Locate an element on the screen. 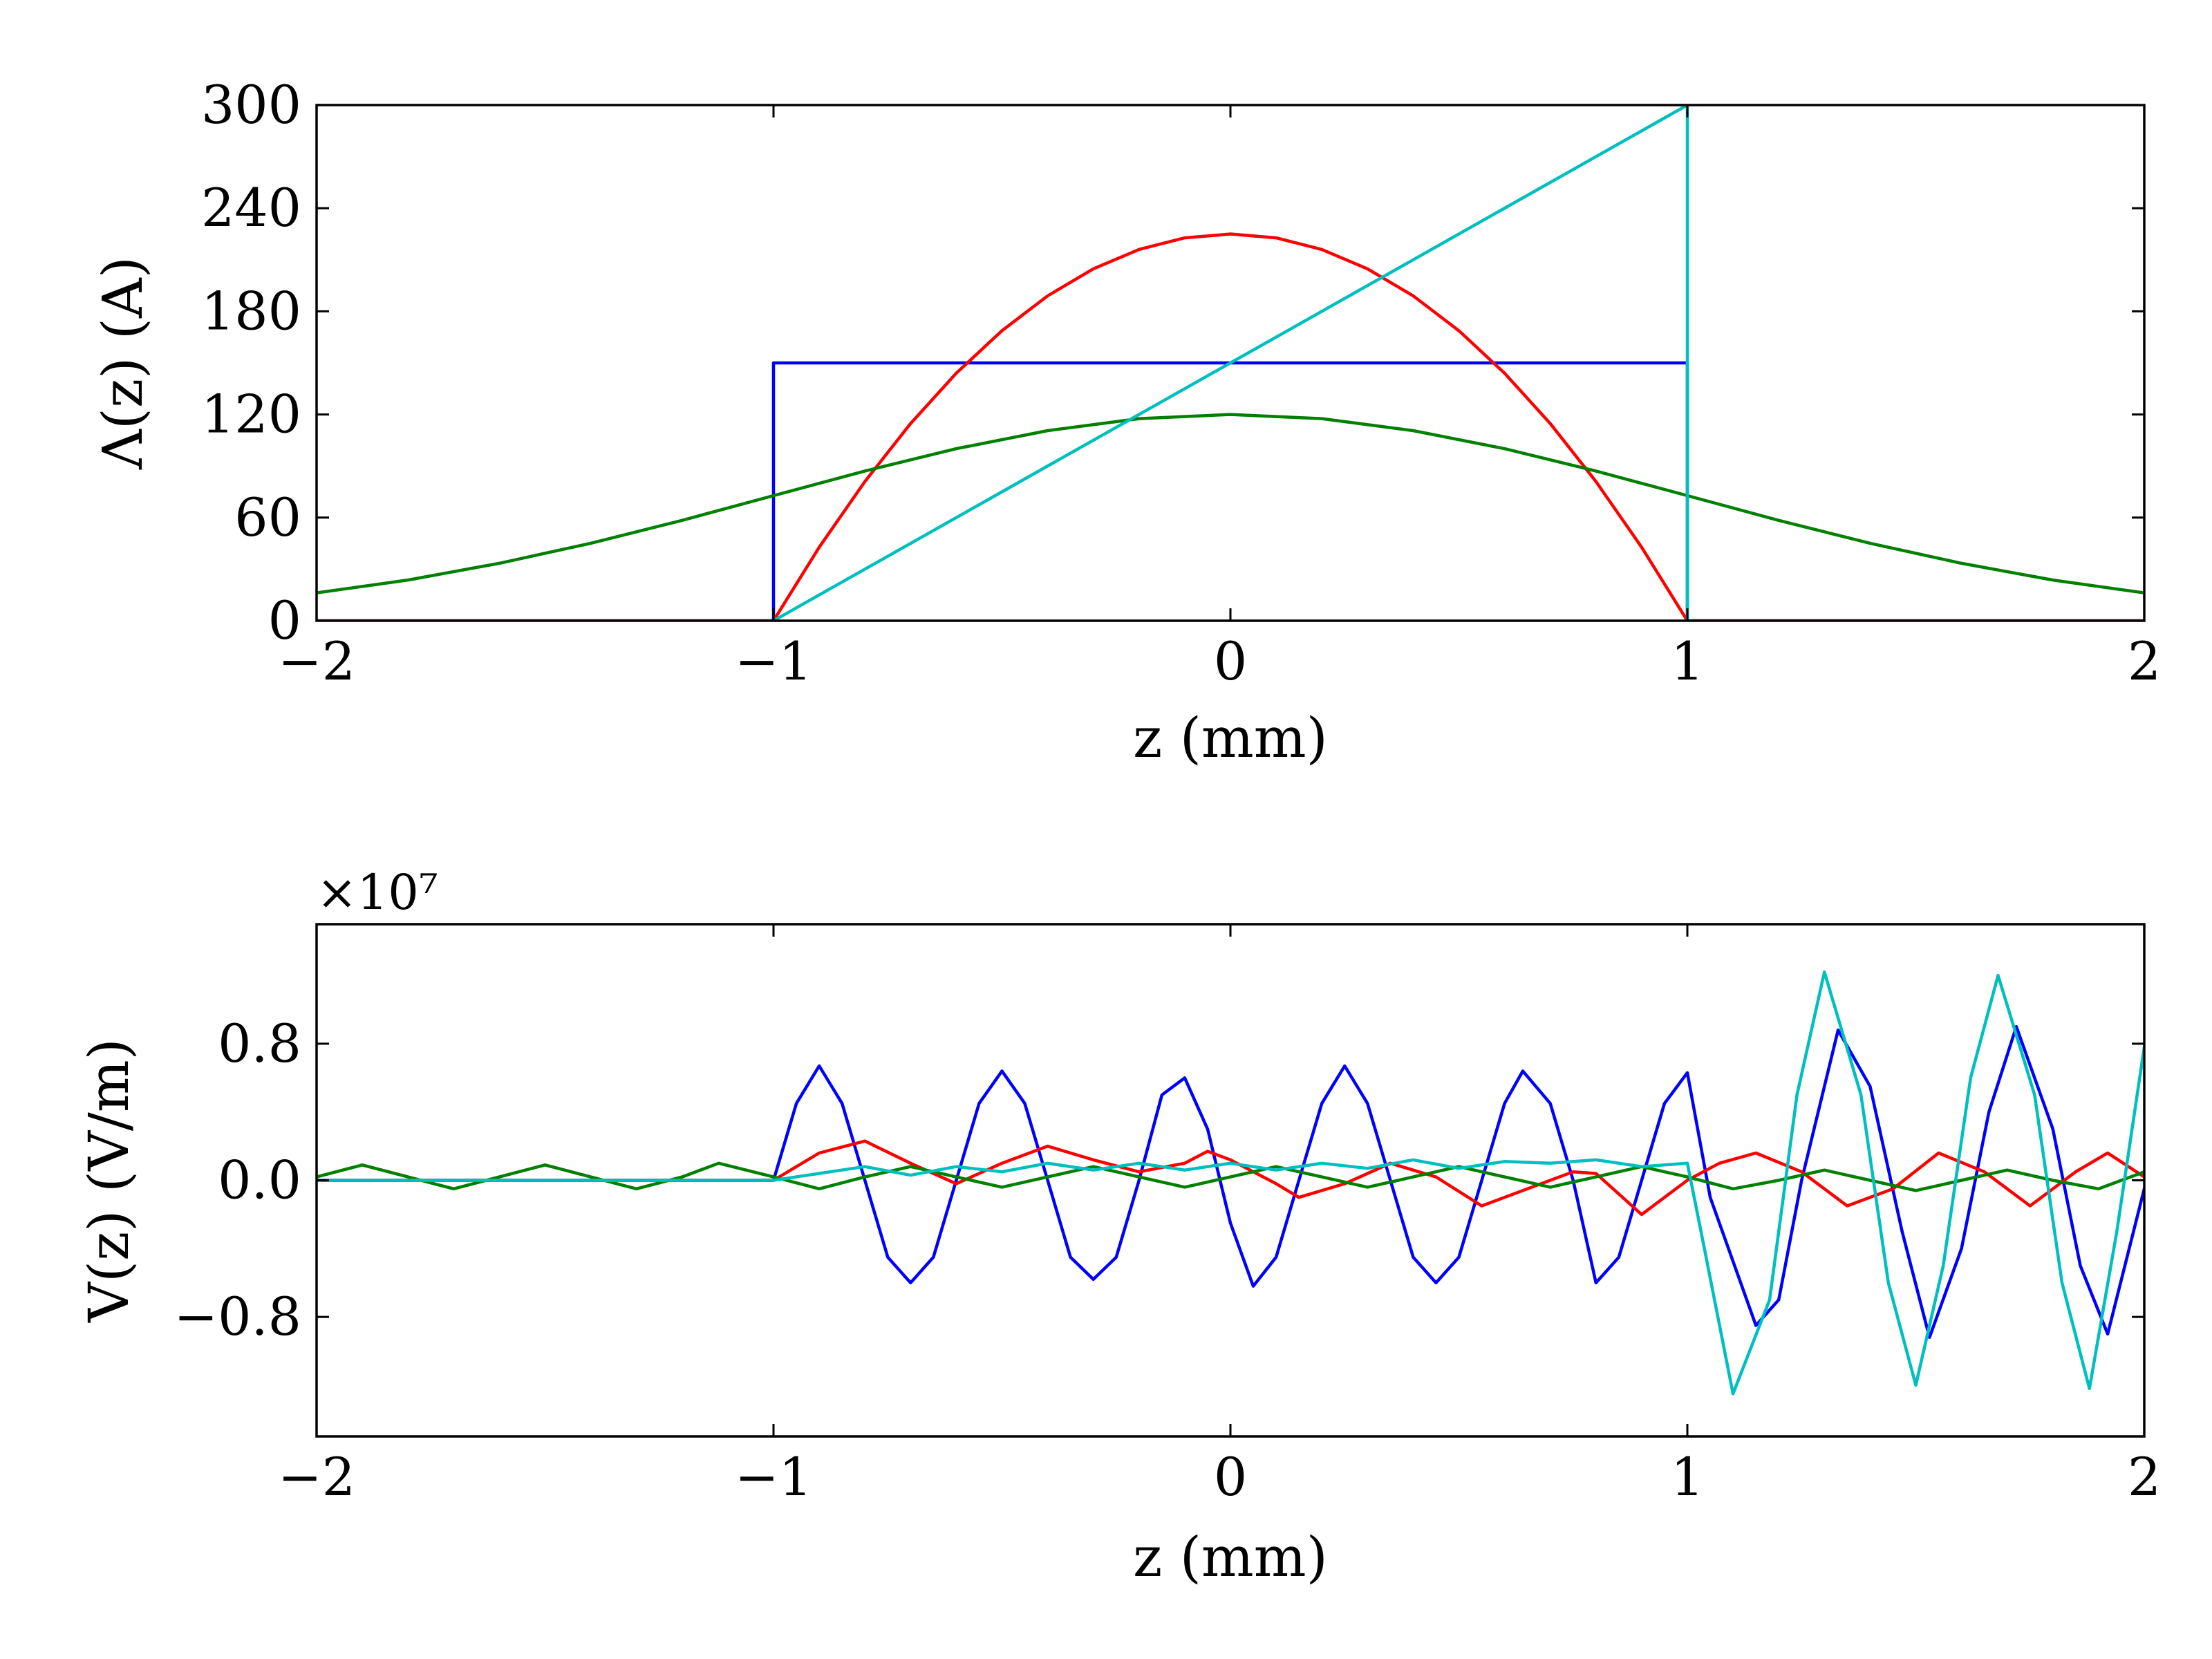  y-axis-label: V(z) (V/m) is located at coordinates (109, 1180).